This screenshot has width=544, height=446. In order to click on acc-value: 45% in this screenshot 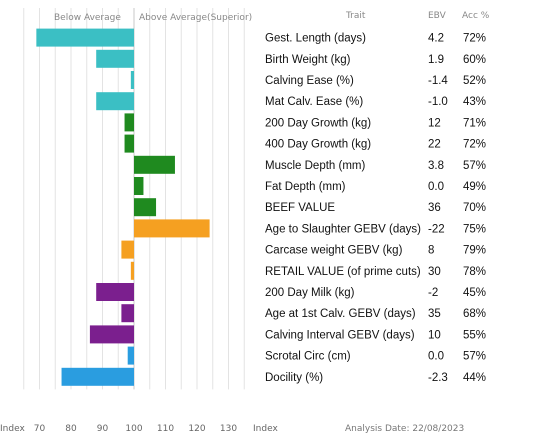, I will do `click(474, 293)`.